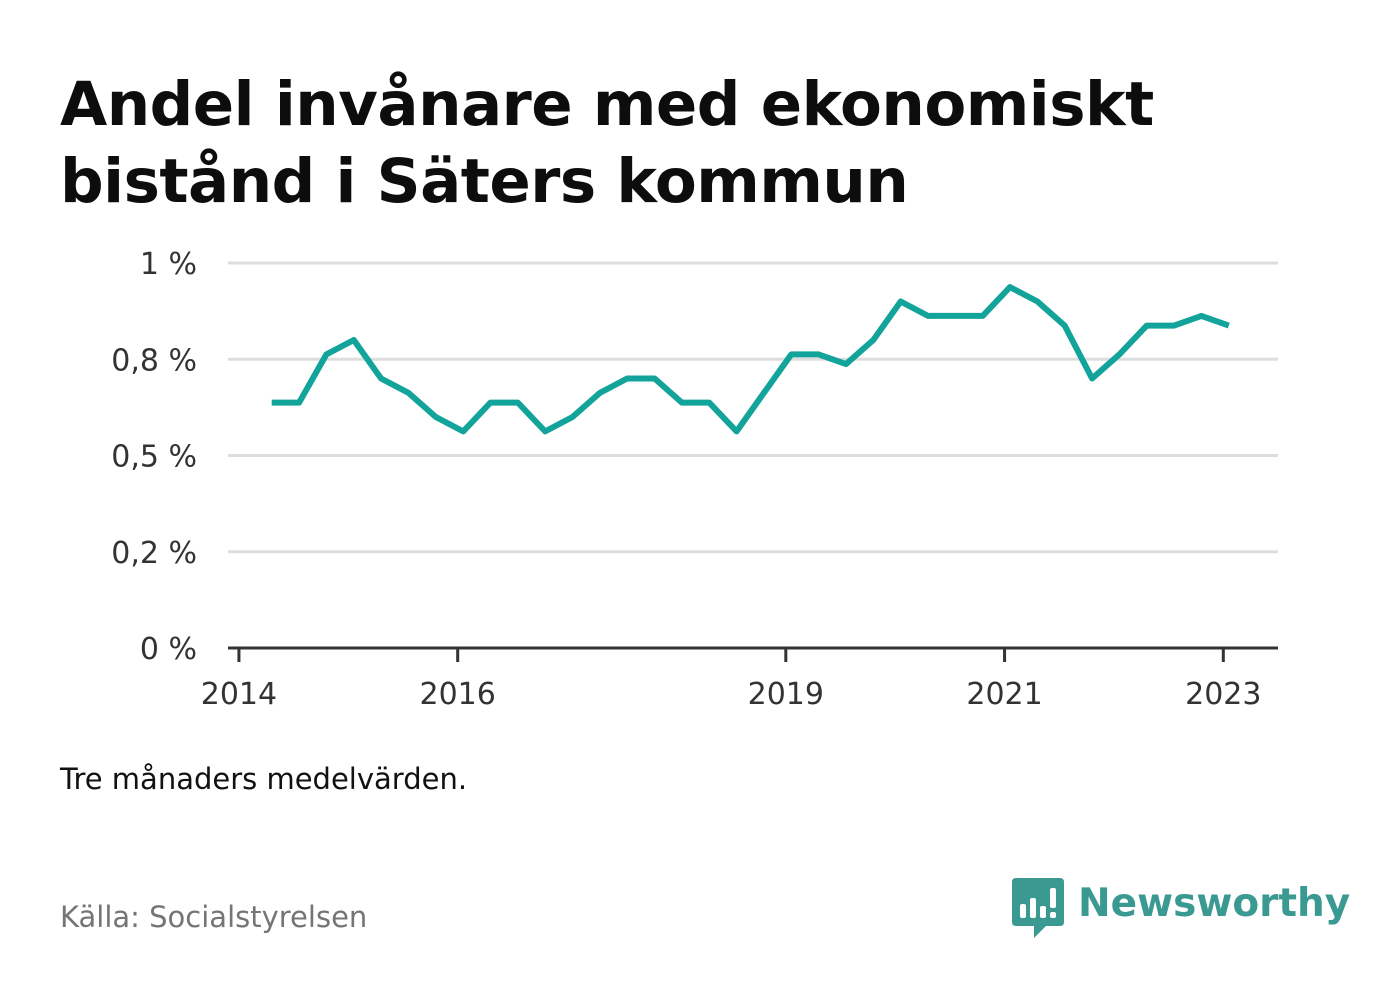  What do you see at coordinates (264, 779) in the screenshot?
I see `chart-note: Tre månaders medelvärden.` at bounding box center [264, 779].